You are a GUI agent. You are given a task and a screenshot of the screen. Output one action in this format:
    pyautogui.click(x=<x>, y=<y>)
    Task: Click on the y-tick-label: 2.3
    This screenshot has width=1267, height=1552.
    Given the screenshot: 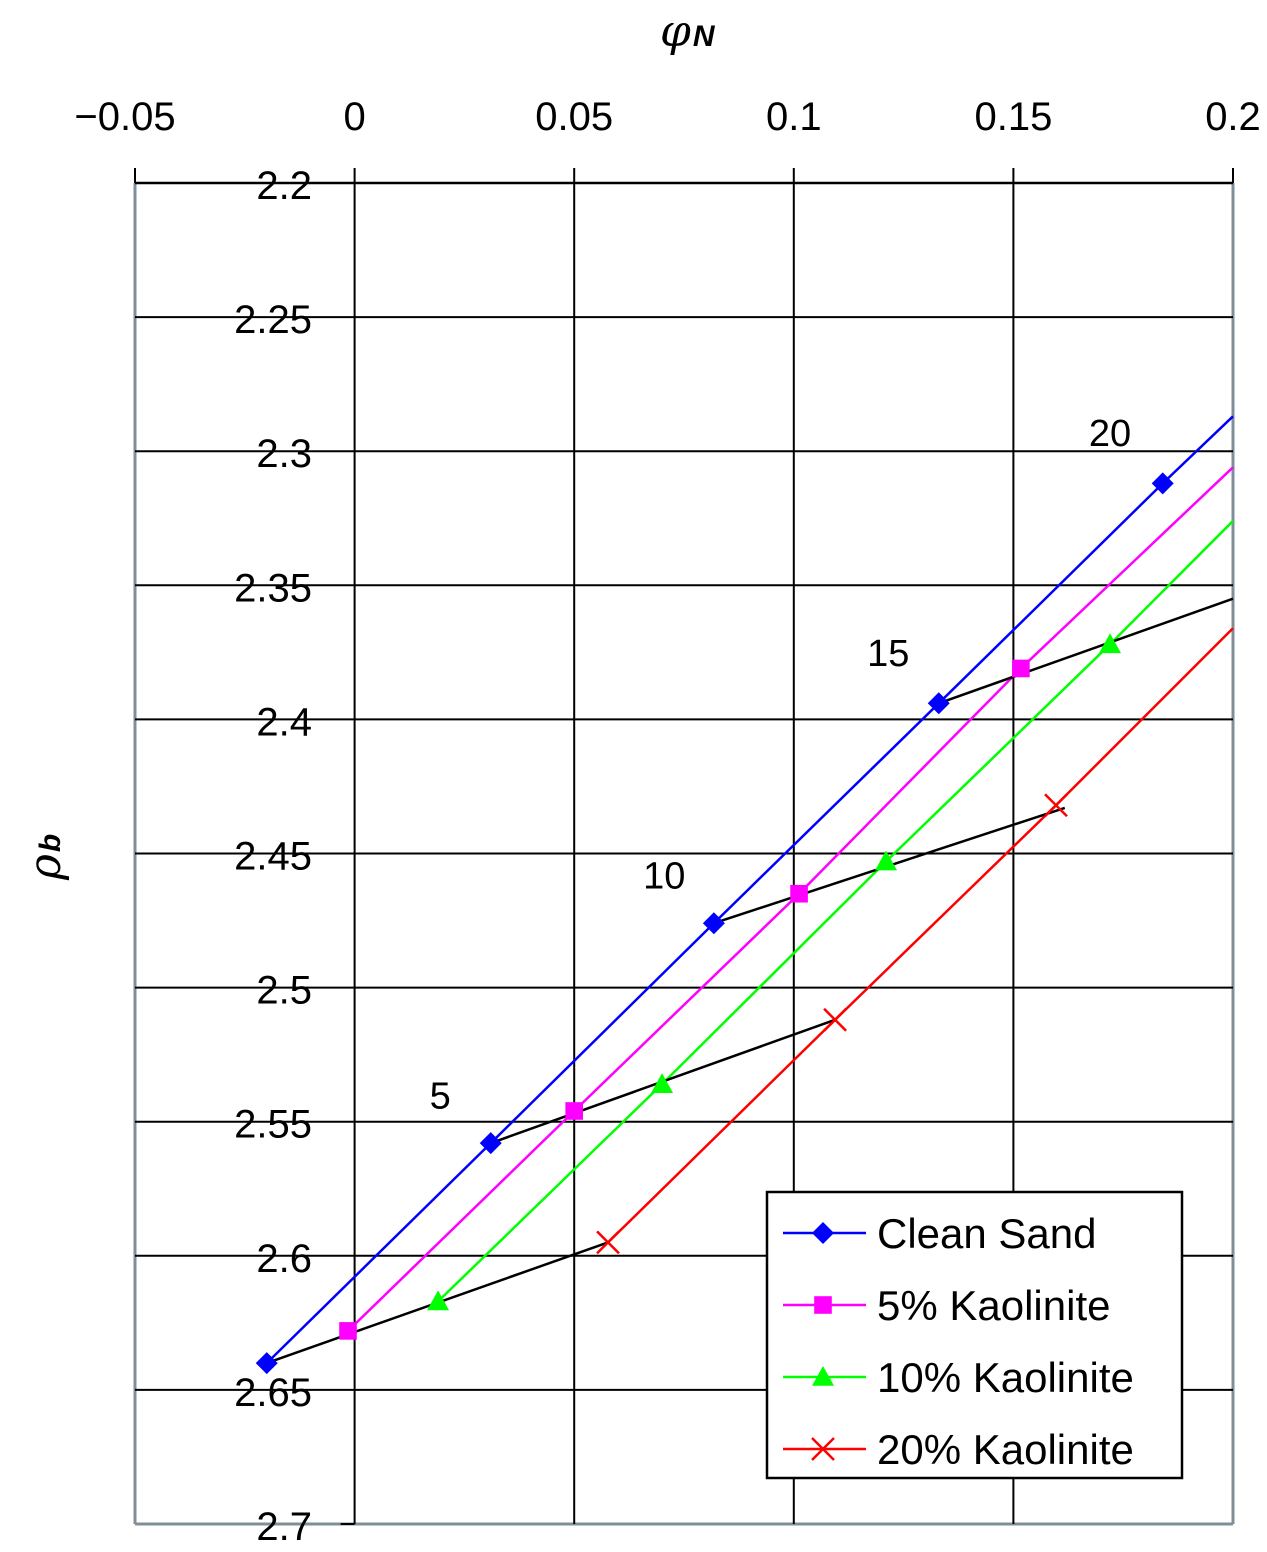 What is the action you would take?
    pyautogui.click(x=284, y=454)
    